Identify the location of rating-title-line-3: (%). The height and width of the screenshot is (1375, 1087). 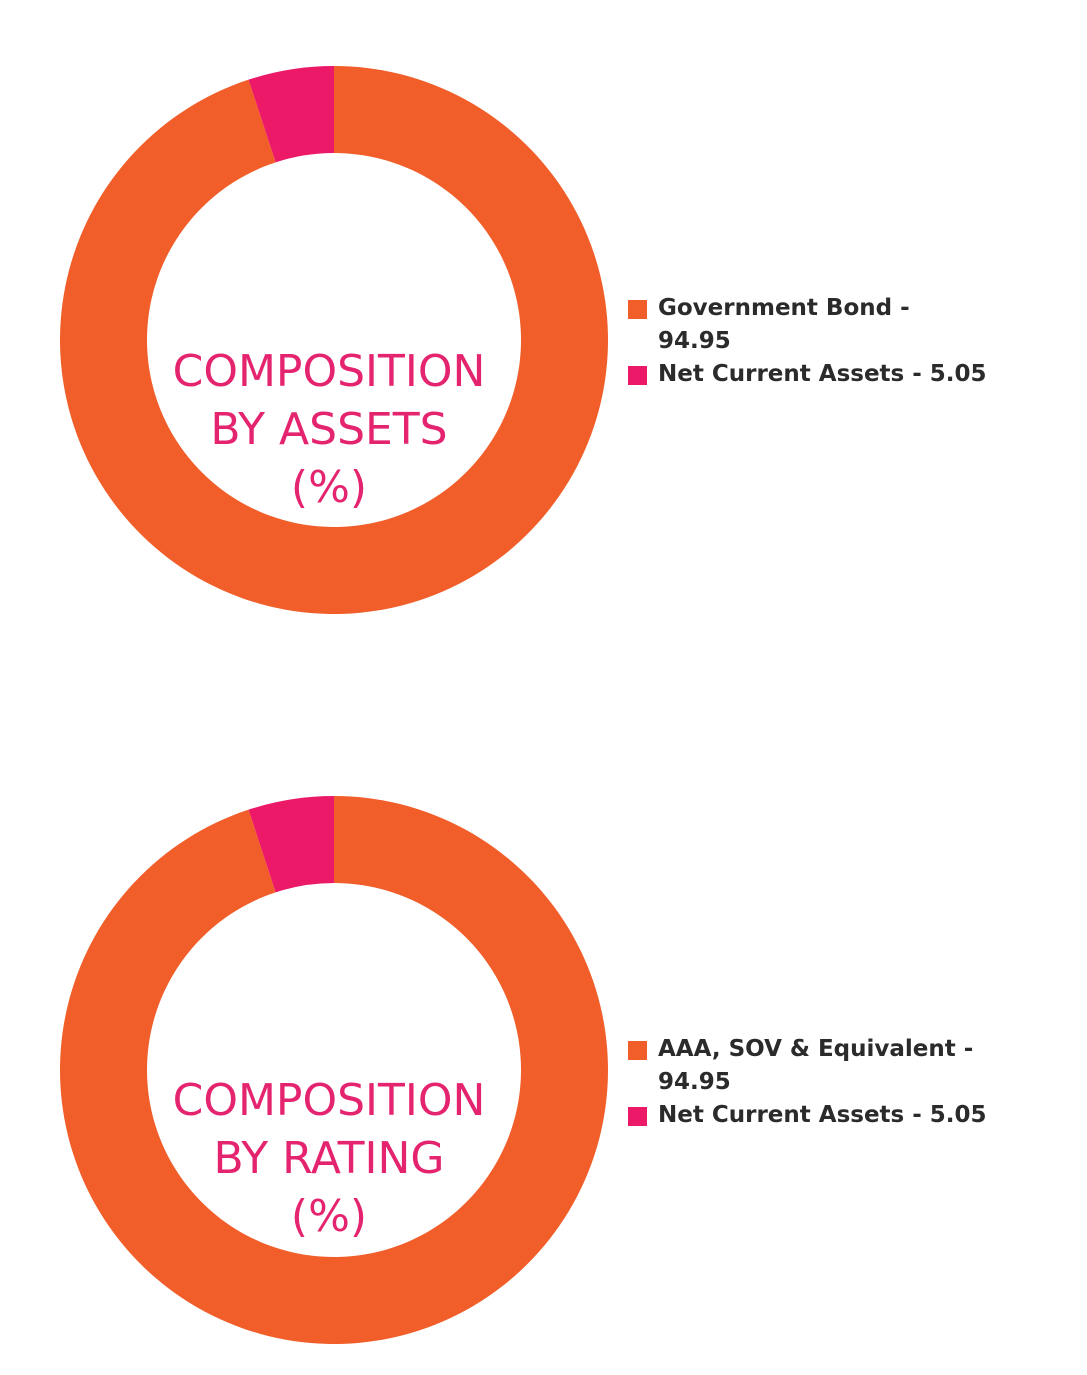
(329, 1216).